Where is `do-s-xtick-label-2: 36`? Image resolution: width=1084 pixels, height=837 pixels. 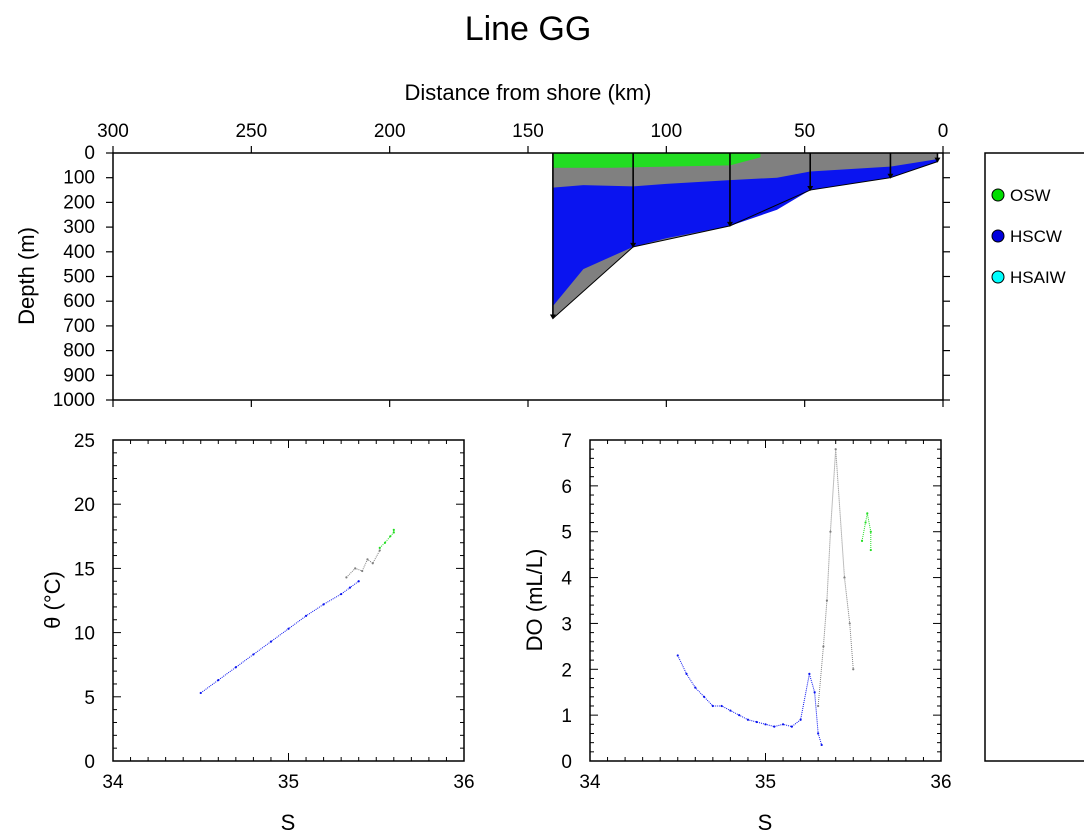
do-s-xtick-label-2: 36 is located at coordinates (940, 782).